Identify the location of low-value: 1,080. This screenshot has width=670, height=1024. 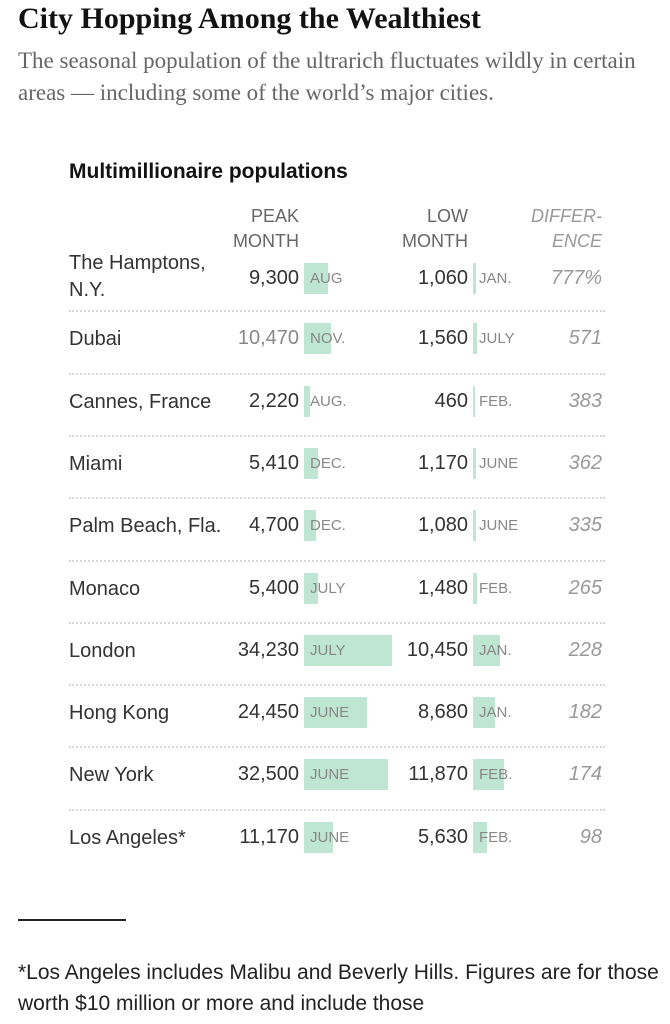
(442, 525).